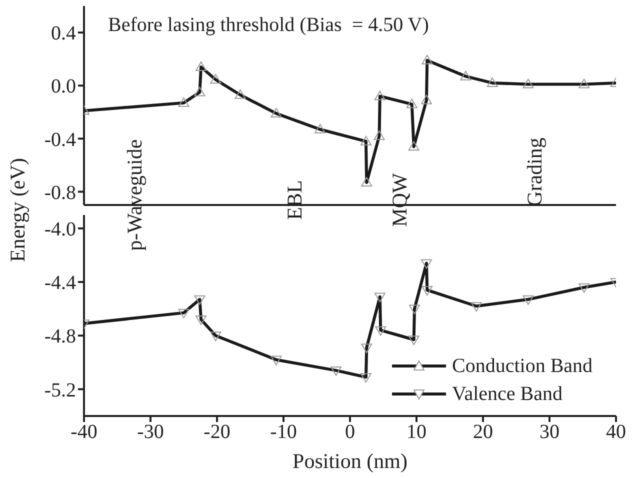 This screenshot has width=640, height=478. What do you see at coordinates (550, 432) in the screenshot?
I see `x-tick-label: 30` at bounding box center [550, 432].